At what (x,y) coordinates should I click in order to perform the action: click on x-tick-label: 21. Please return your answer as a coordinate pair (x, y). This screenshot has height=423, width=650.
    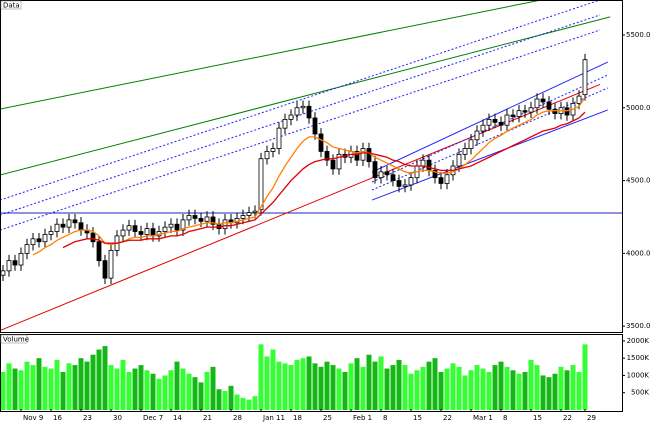
    Looking at the image, I should click on (207, 418).